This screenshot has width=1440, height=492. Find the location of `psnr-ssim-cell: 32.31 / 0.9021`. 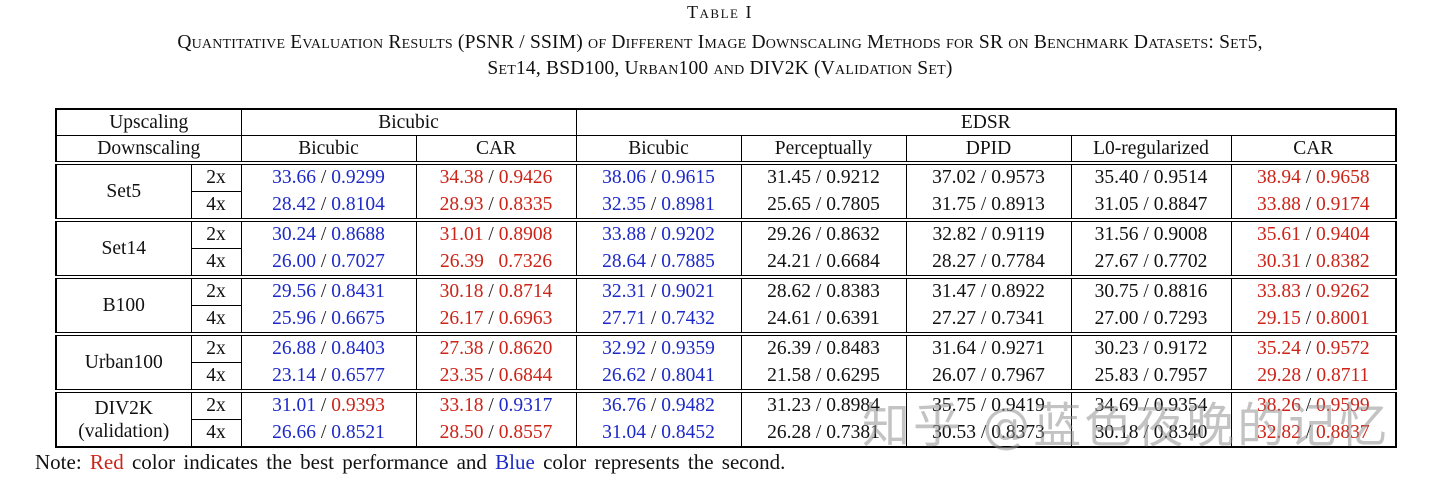

psnr-ssim-cell: 32.31 / 0.9021 is located at coordinates (658, 291).